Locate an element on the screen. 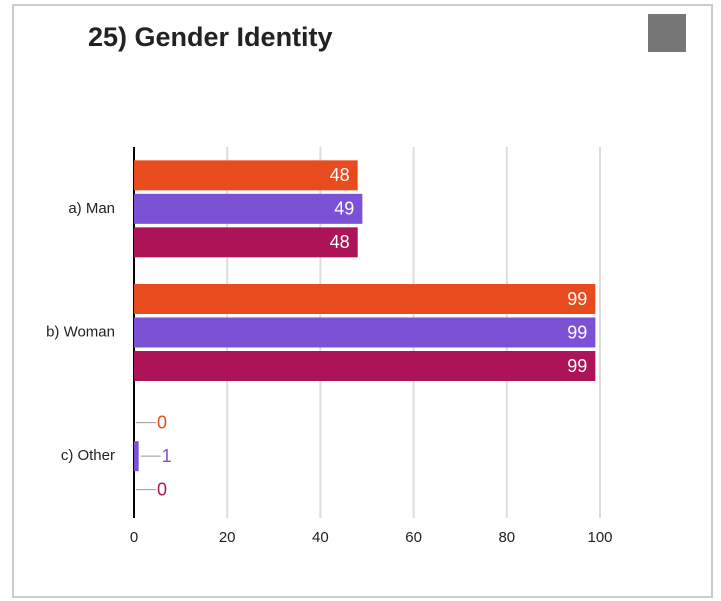 The image size is (721, 601). x-tick-label: 60 is located at coordinates (413, 537).